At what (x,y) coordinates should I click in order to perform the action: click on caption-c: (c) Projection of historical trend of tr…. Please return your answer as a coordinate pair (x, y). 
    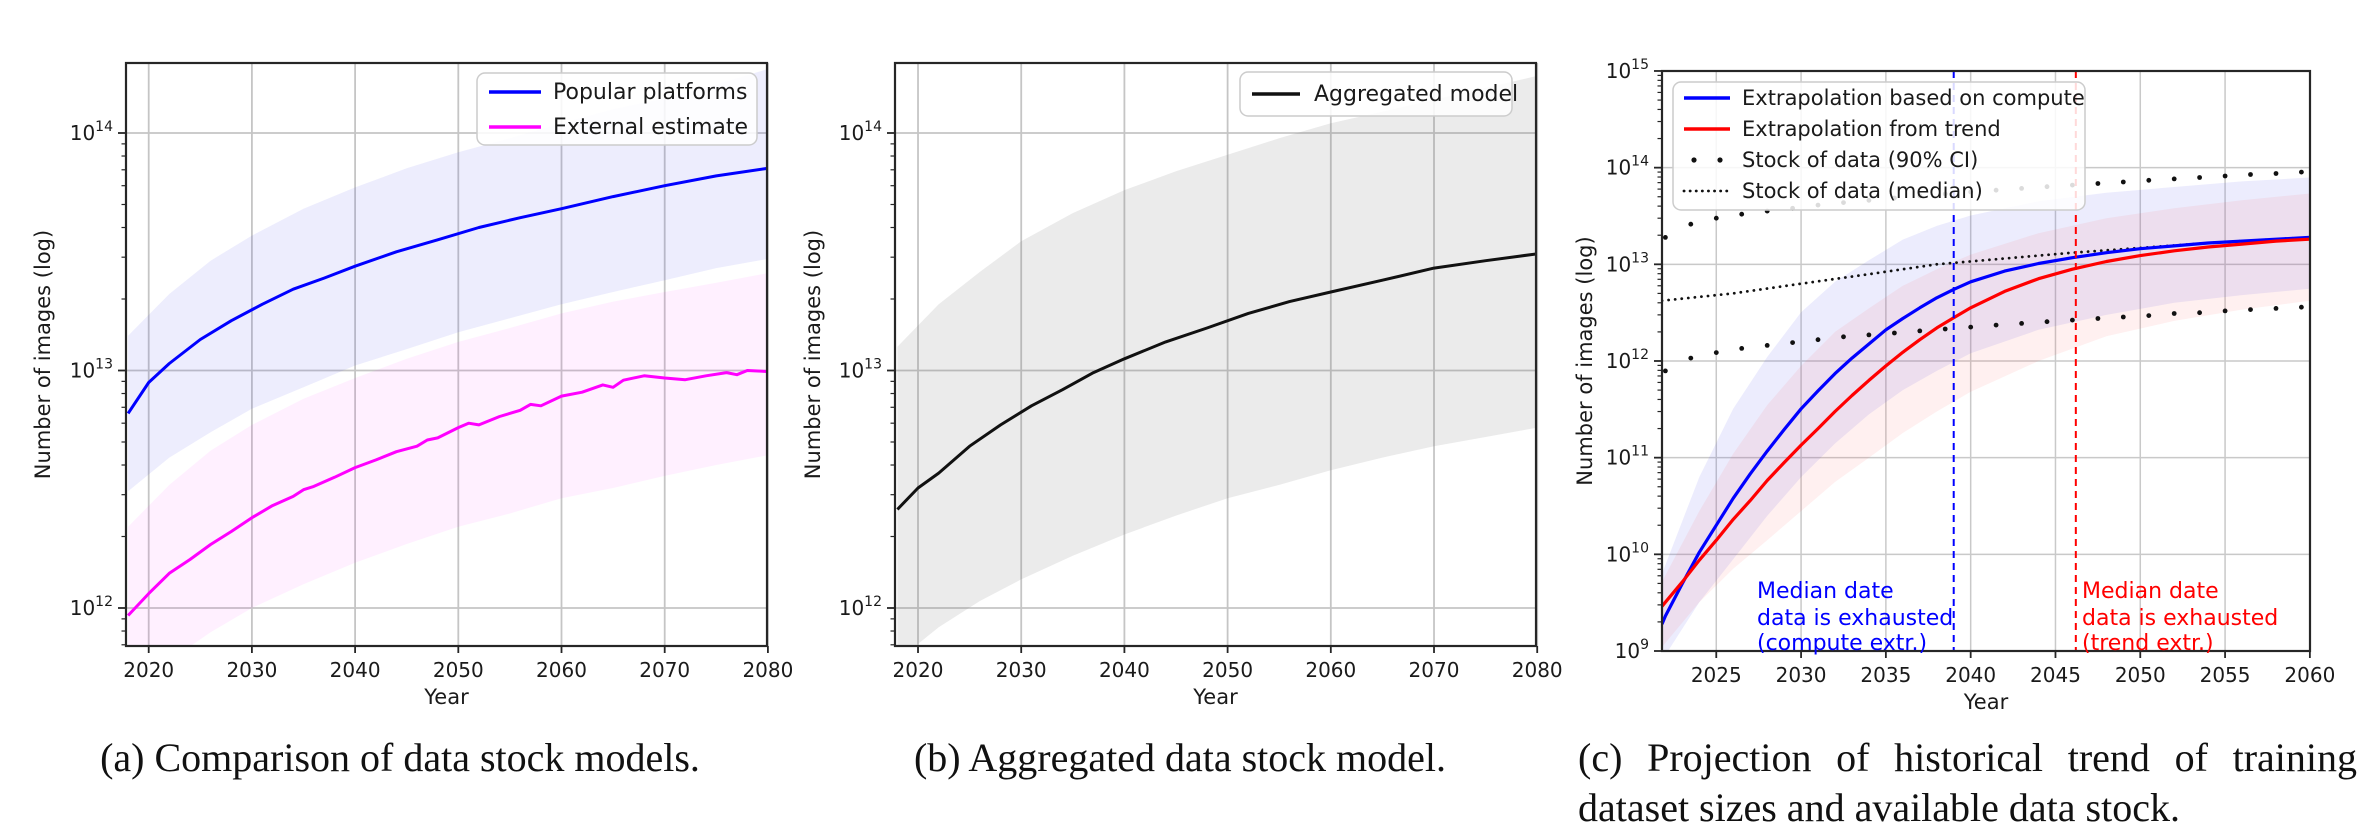
    Looking at the image, I should click on (1967, 783).